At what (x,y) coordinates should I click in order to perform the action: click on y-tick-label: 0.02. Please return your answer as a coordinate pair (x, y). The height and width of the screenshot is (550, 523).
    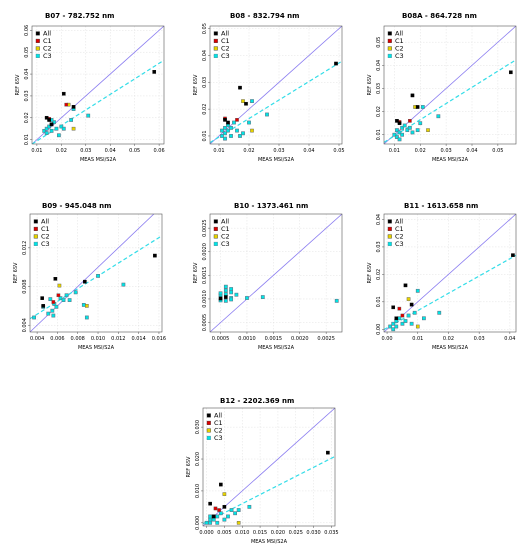
    Looking at the image, I should click on (379, 274).